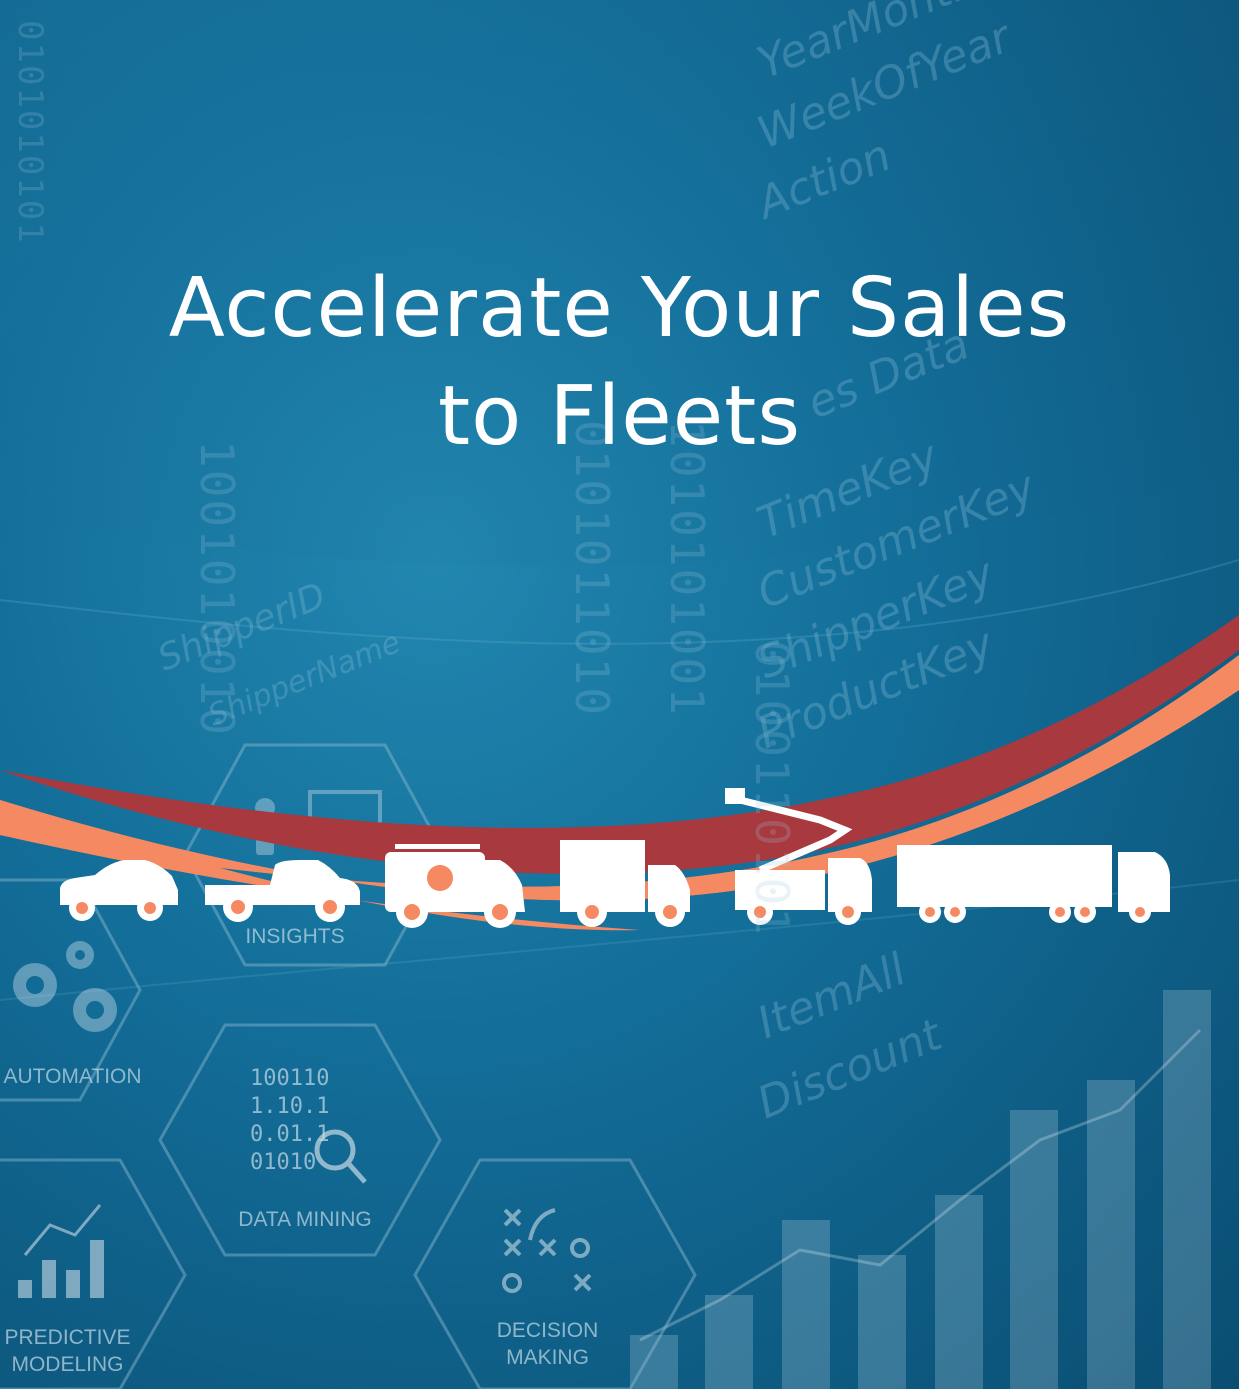  Describe the element at coordinates (1033, 884) in the screenshot. I see `semi-truck-icon` at that location.